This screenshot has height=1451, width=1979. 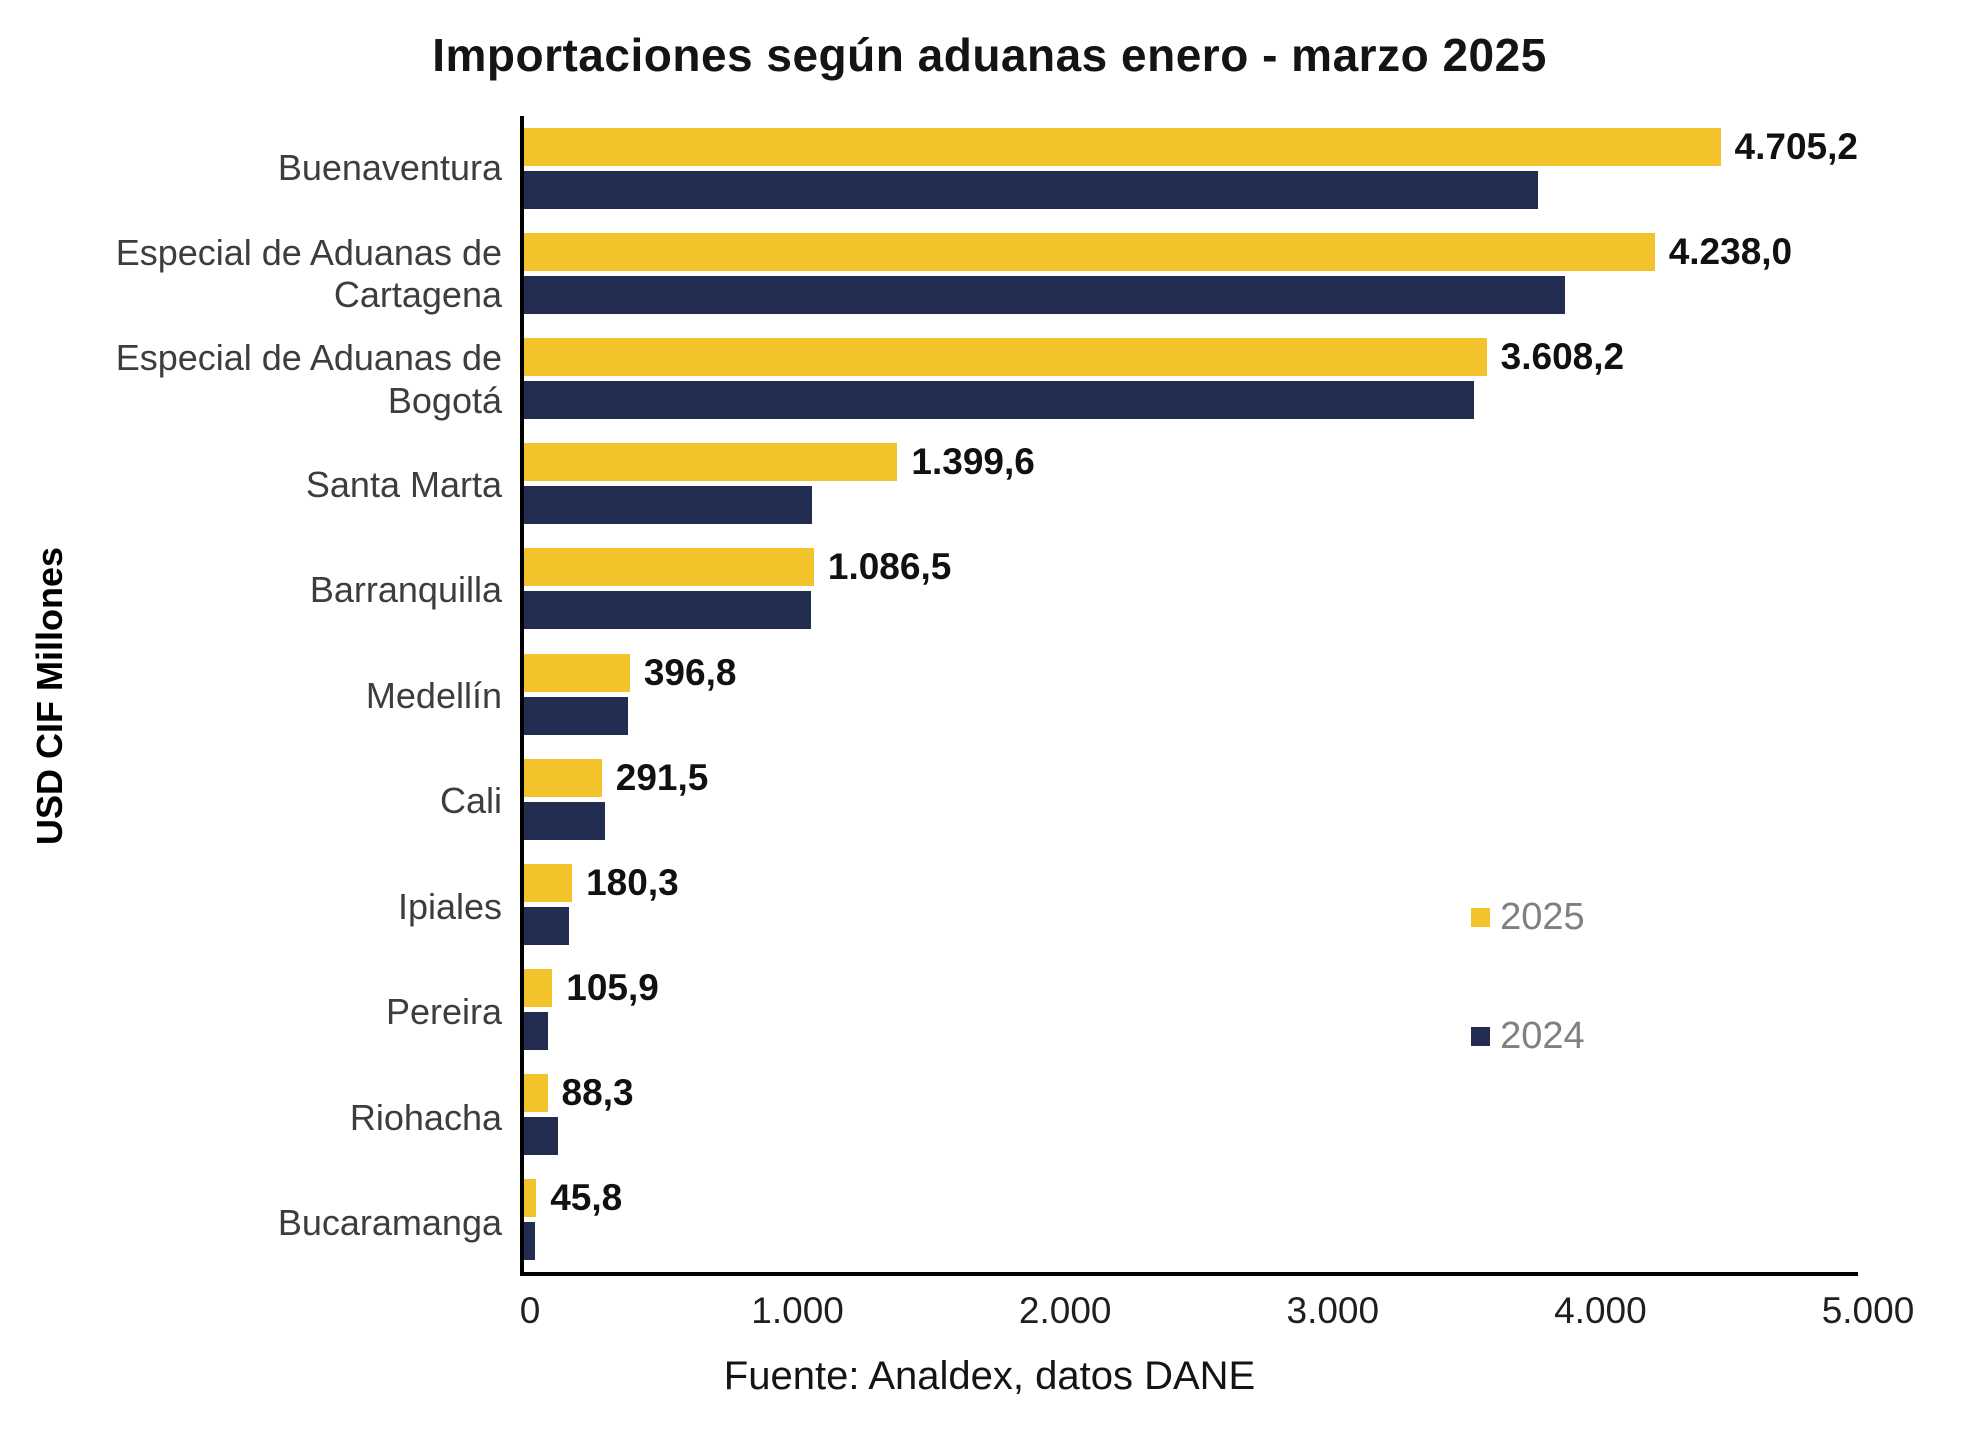 I want to click on category-label: Riohacha, so click(x=425, y=1117).